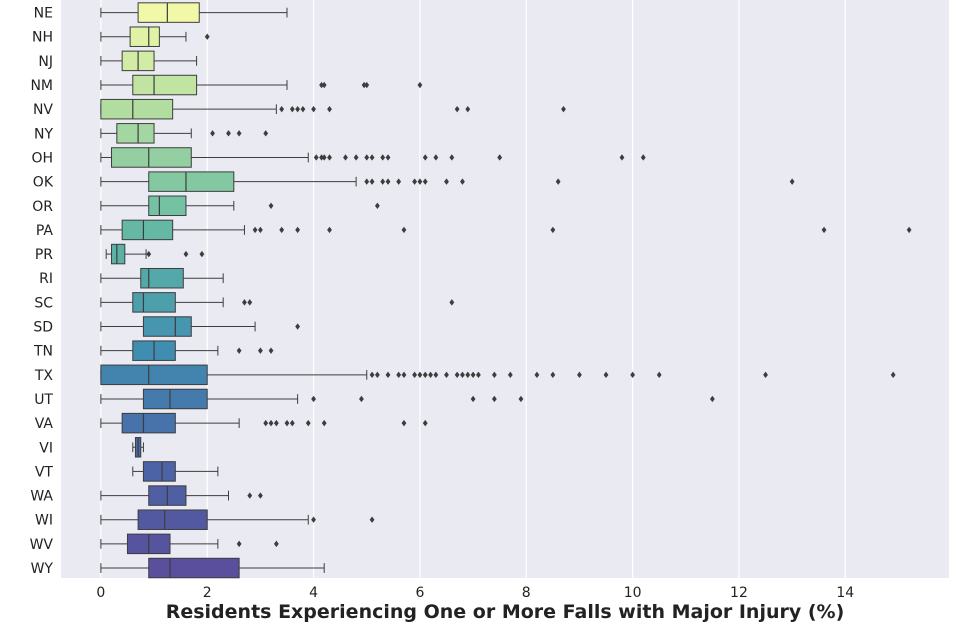 The image size is (953, 623). I want to click on y-tick-label: RI, so click(46, 279).